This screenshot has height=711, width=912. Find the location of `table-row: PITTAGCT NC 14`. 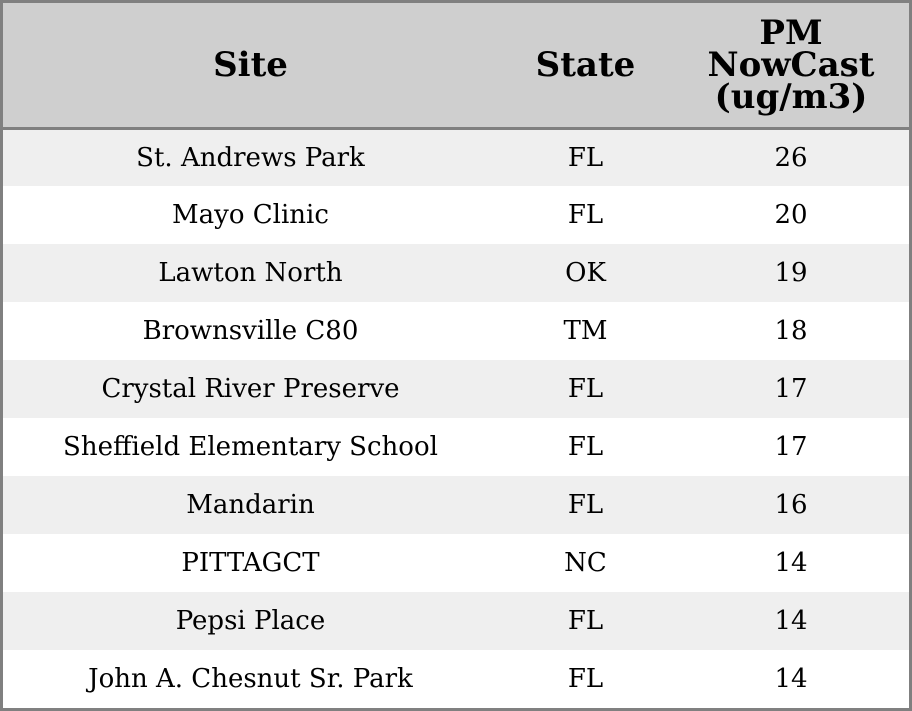

table-row: PITTAGCT NC 14 is located at coordinates (456, 563).